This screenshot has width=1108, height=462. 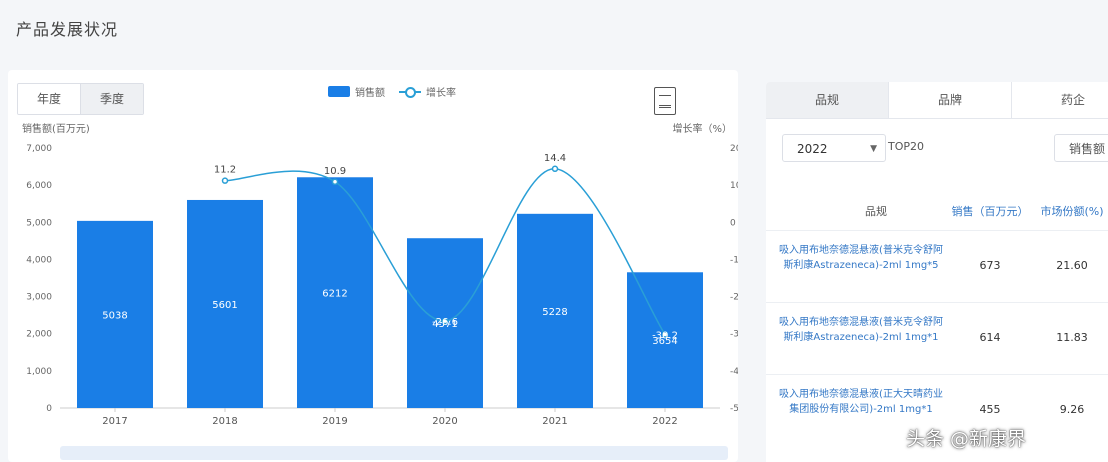 I want to click on y-axis-title: 销售额(百万元), so click(x=56, y=128).